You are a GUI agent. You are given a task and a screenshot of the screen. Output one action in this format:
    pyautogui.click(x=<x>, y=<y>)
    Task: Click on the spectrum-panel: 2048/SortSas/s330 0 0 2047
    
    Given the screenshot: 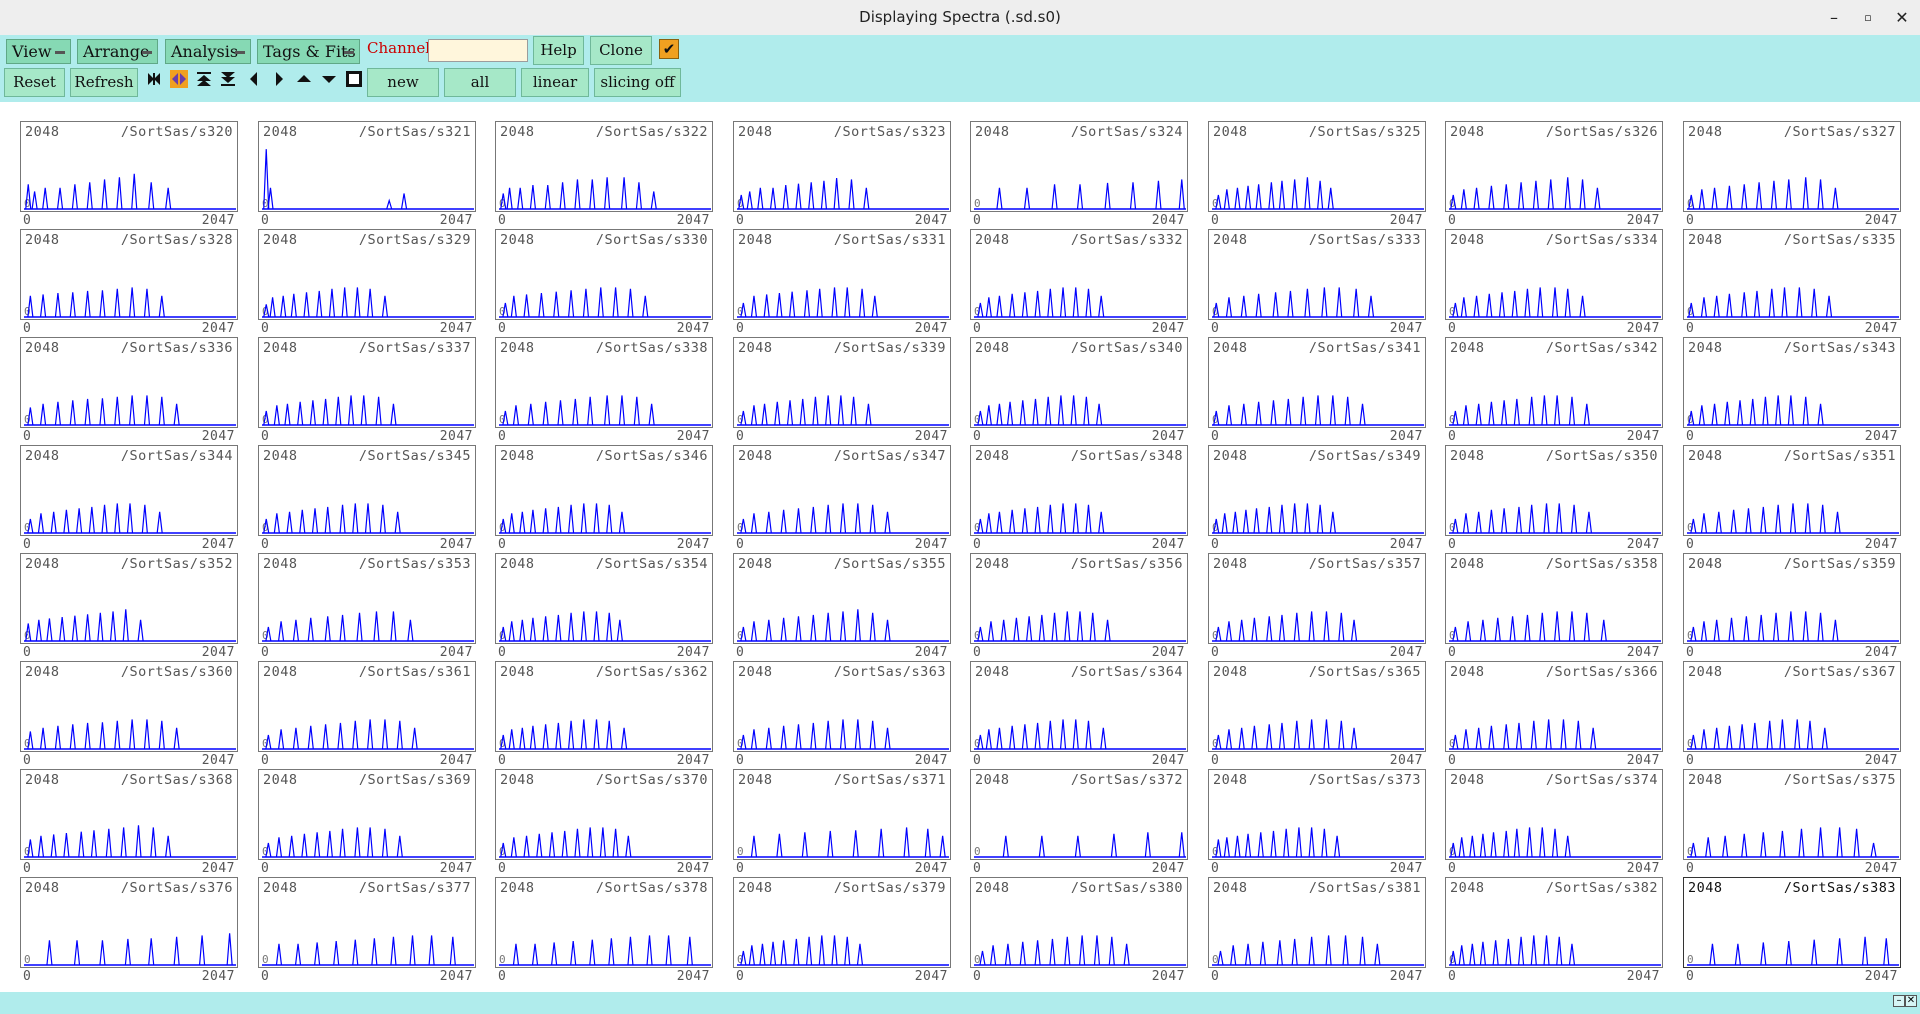 What is the action you would take?
    pyautogui.click(x=604, y=283)
    